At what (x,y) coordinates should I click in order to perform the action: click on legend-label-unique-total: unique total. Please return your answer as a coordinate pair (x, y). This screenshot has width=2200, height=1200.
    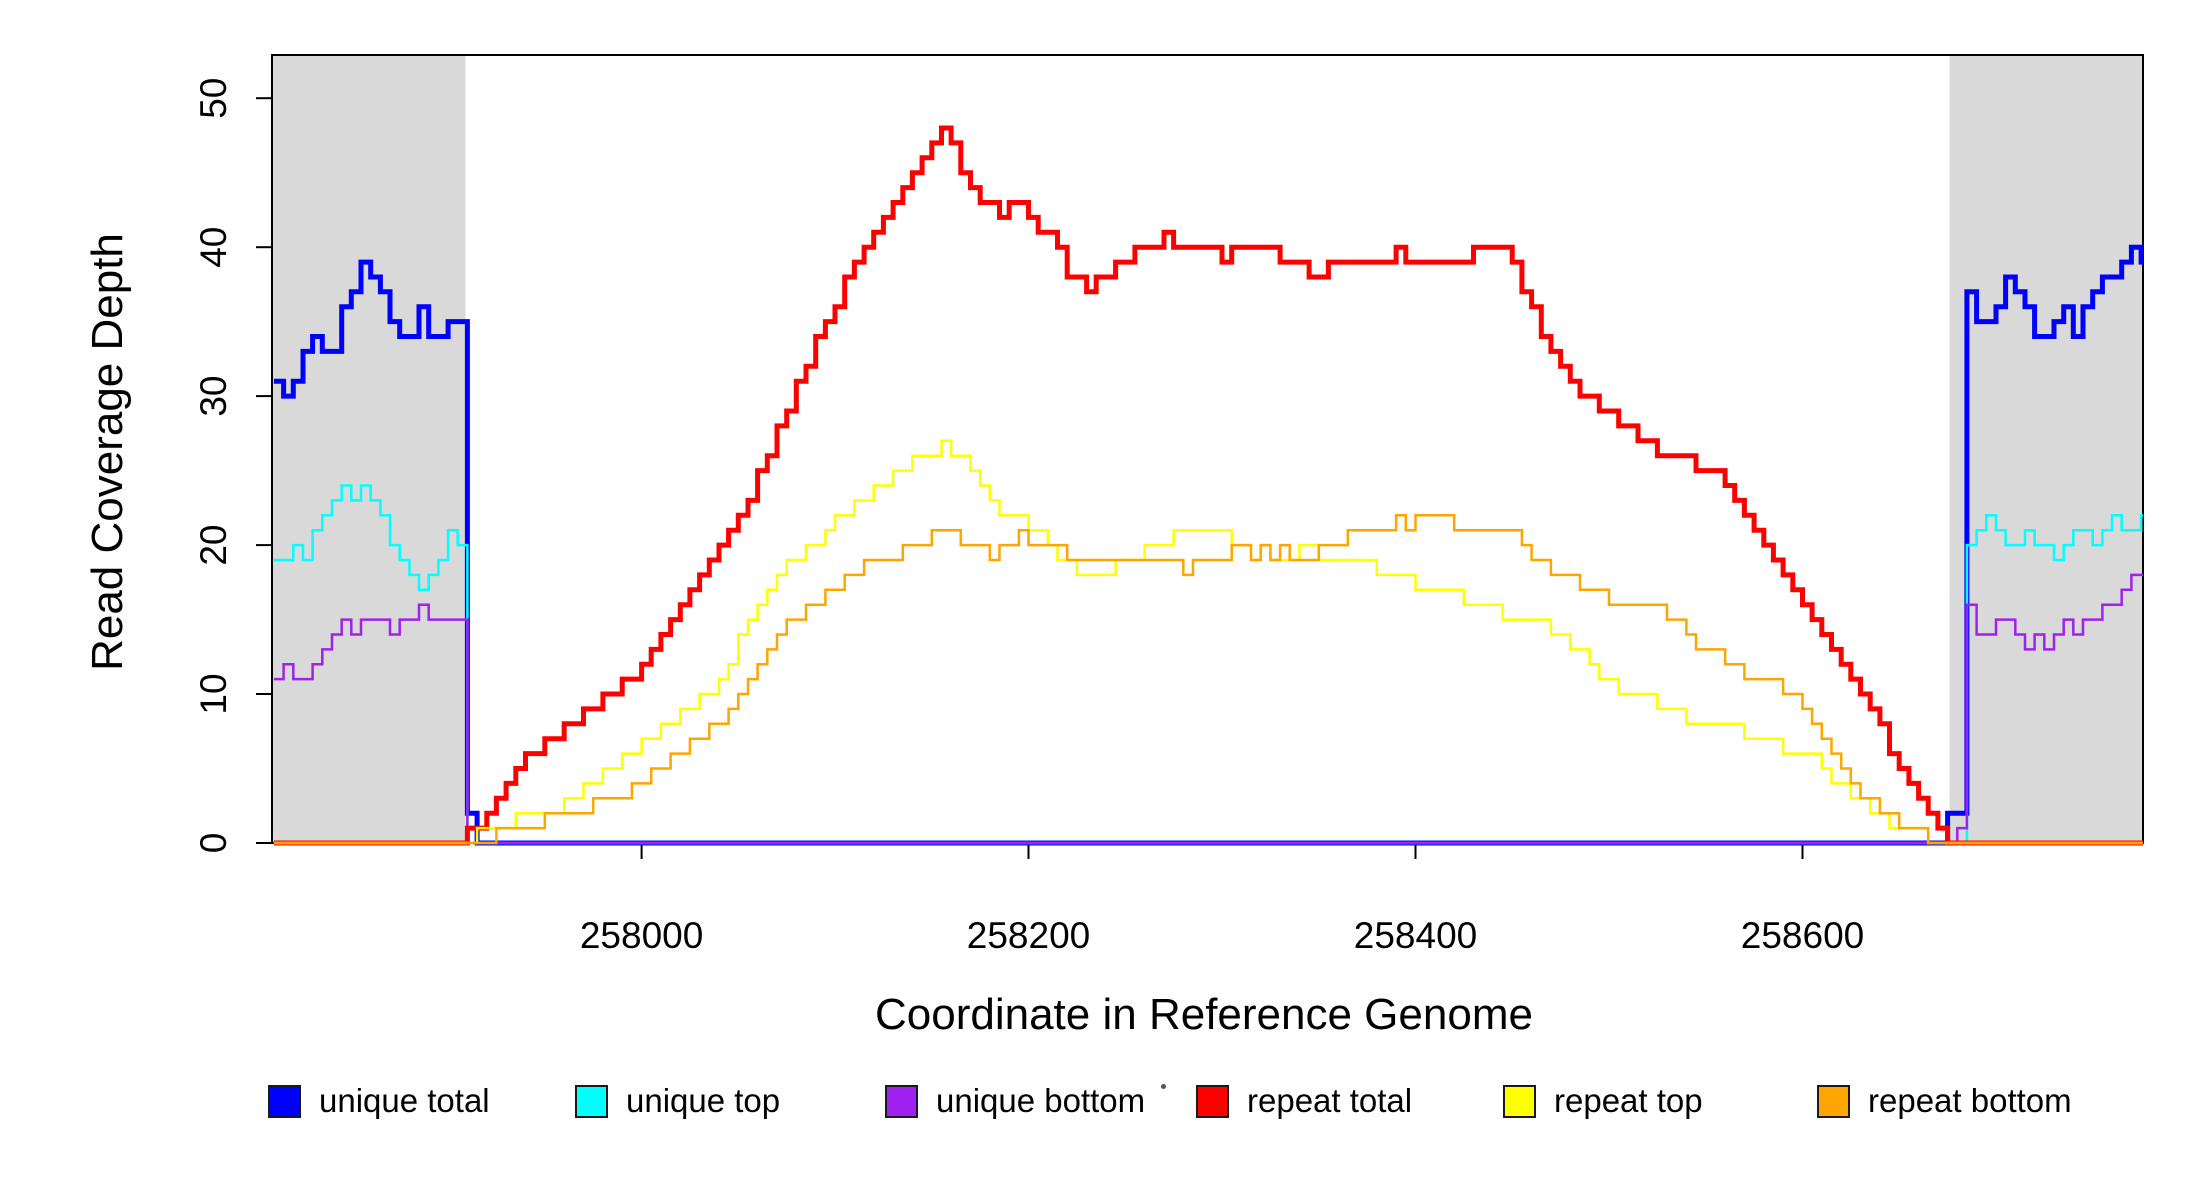
    Looking at the image, I should click on (404, 1100).